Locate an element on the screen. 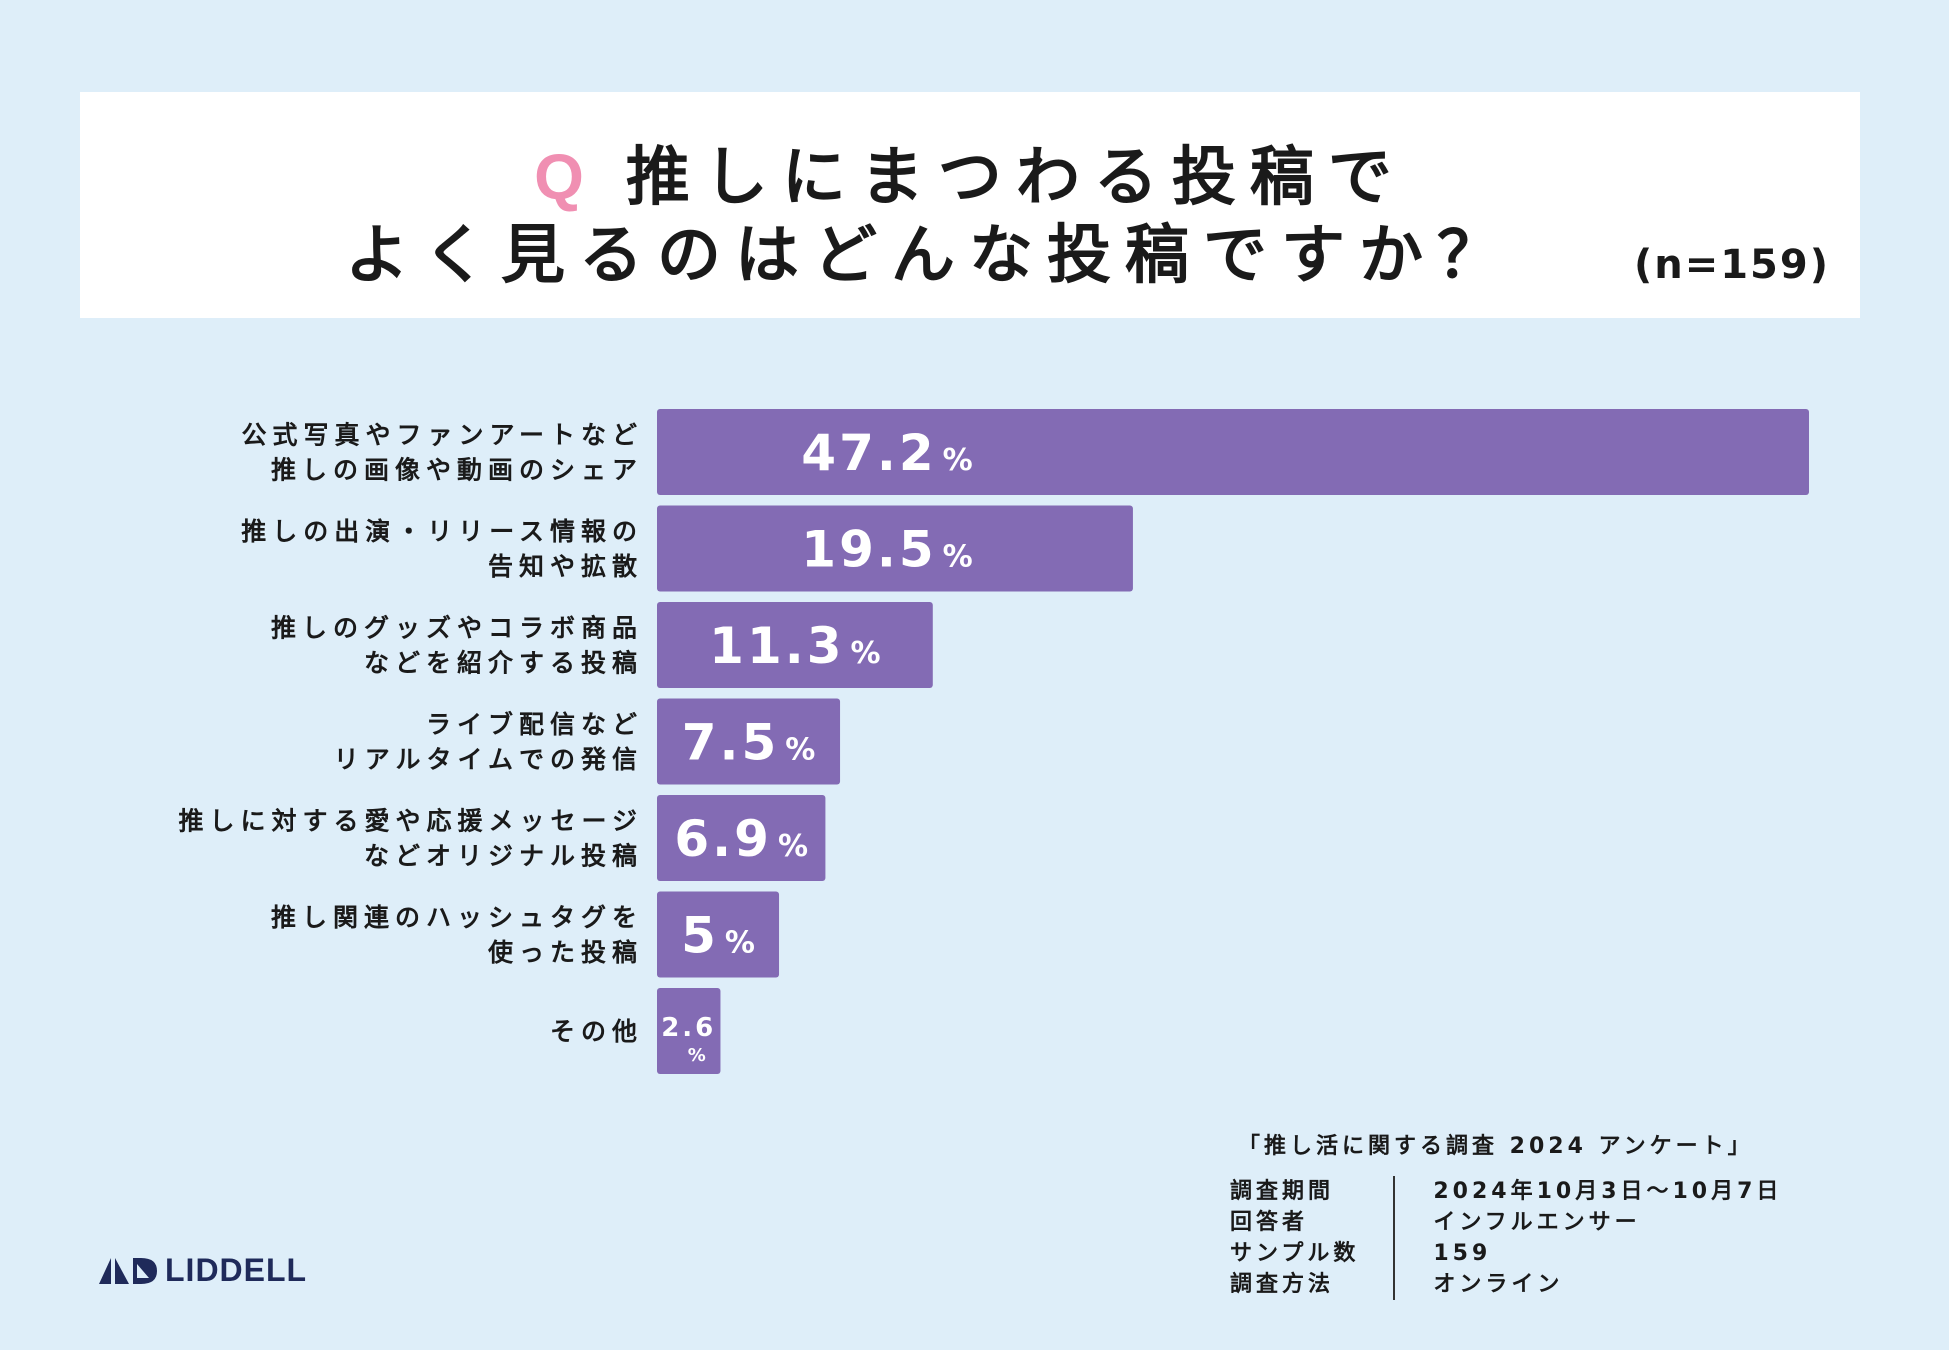 The image size is (1949, 1350). value-label: 2.6 is located at coordinates (688, 1028).